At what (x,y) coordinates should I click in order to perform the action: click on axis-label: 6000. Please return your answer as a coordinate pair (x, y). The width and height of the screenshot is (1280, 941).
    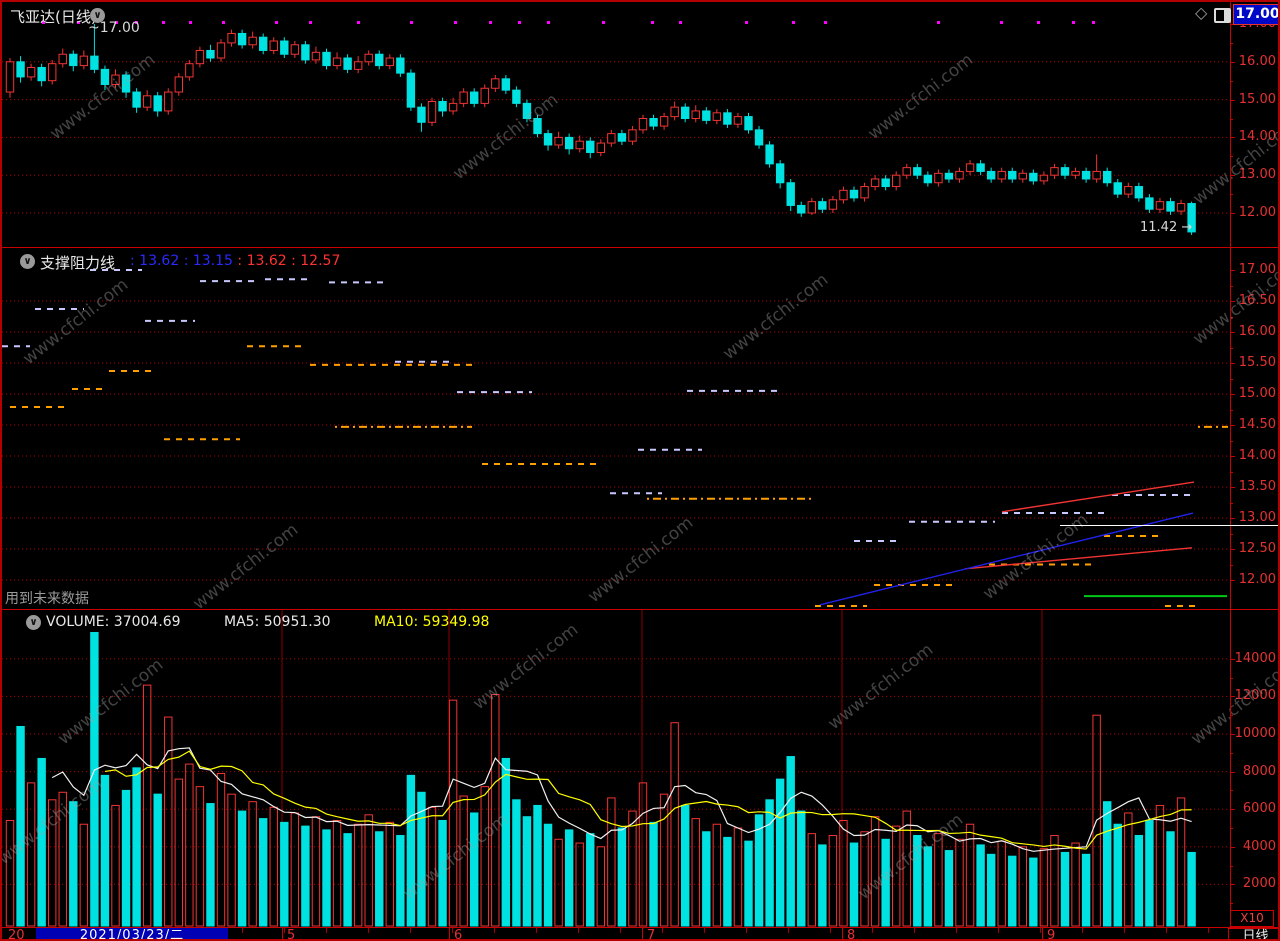
    Looking at the image, I should click on (1259, 809).